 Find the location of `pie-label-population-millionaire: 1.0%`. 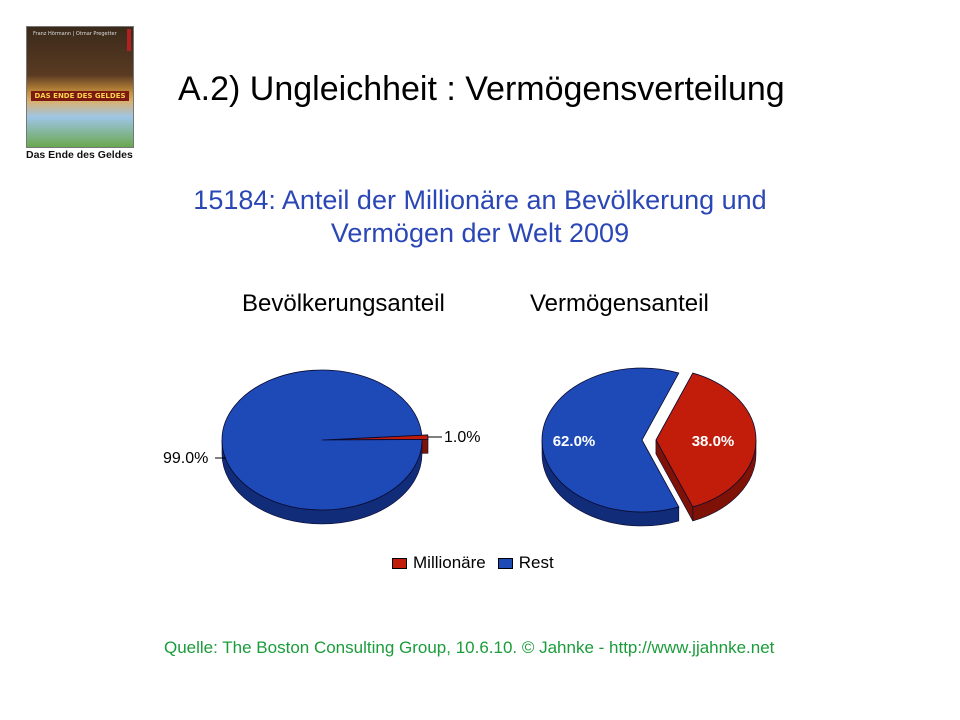

pie-label-population-millionaire: 1.0% is located at coordinates (462, 437).